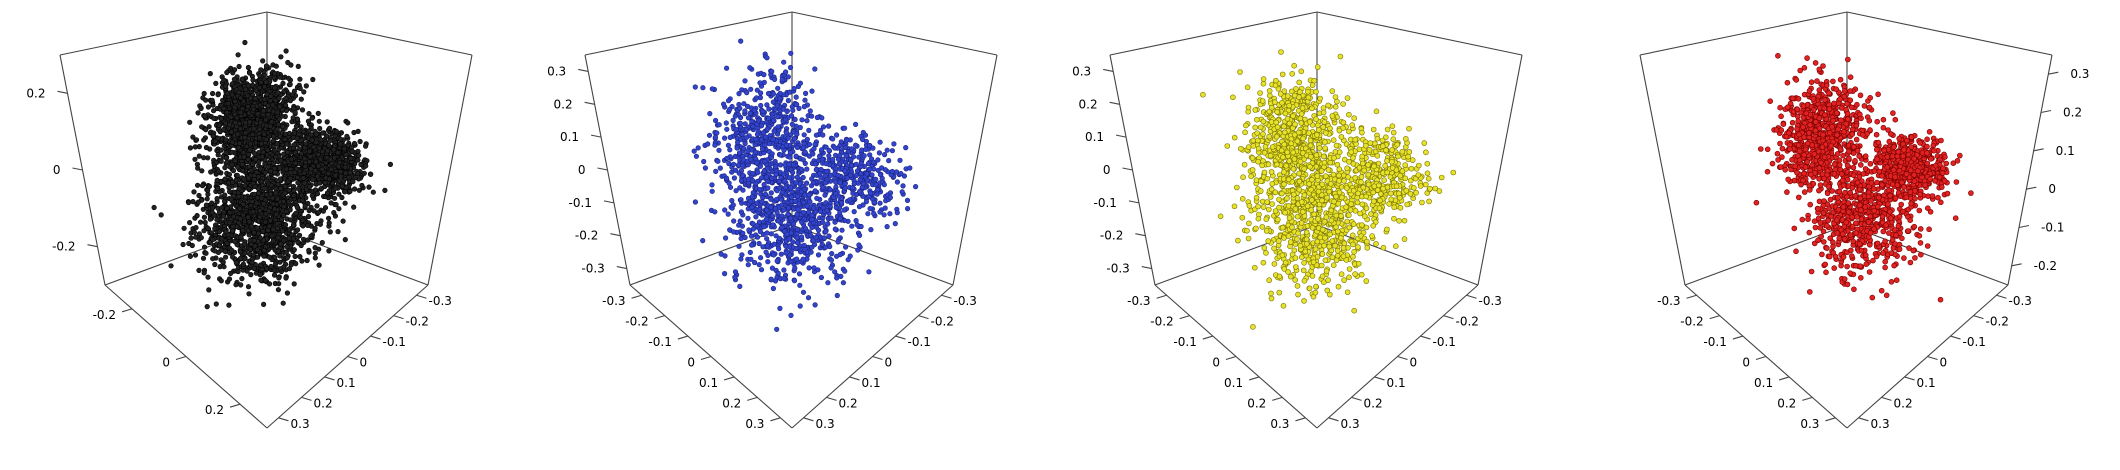  I want to click on z-tick-label: 0.1, so click(569, 137).